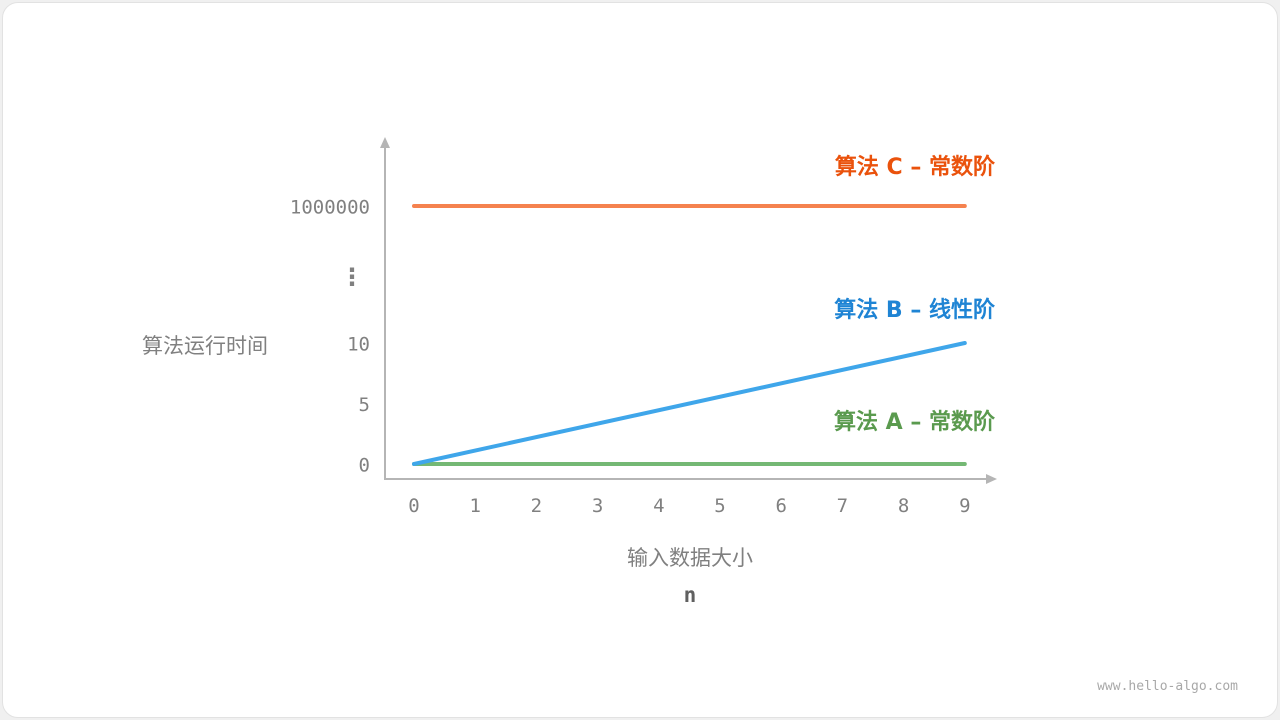  I want to click on y-tick-label: 1000000, so click(330, 208).